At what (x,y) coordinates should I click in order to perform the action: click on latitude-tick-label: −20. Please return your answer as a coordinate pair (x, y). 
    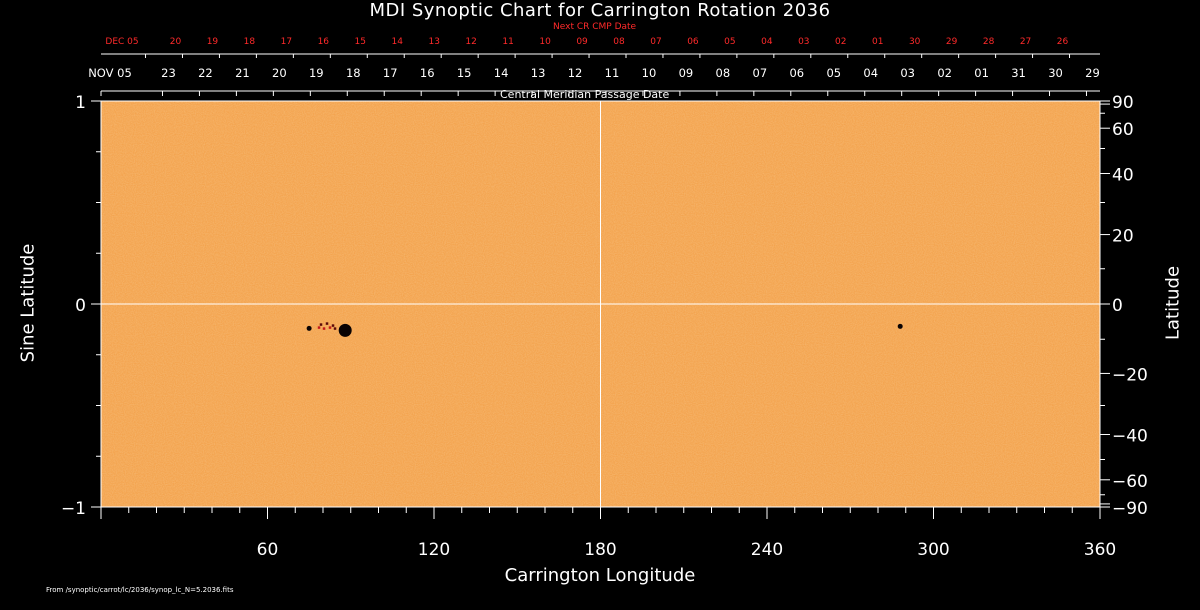
    Looking at the image, I should click on (1130, 375).